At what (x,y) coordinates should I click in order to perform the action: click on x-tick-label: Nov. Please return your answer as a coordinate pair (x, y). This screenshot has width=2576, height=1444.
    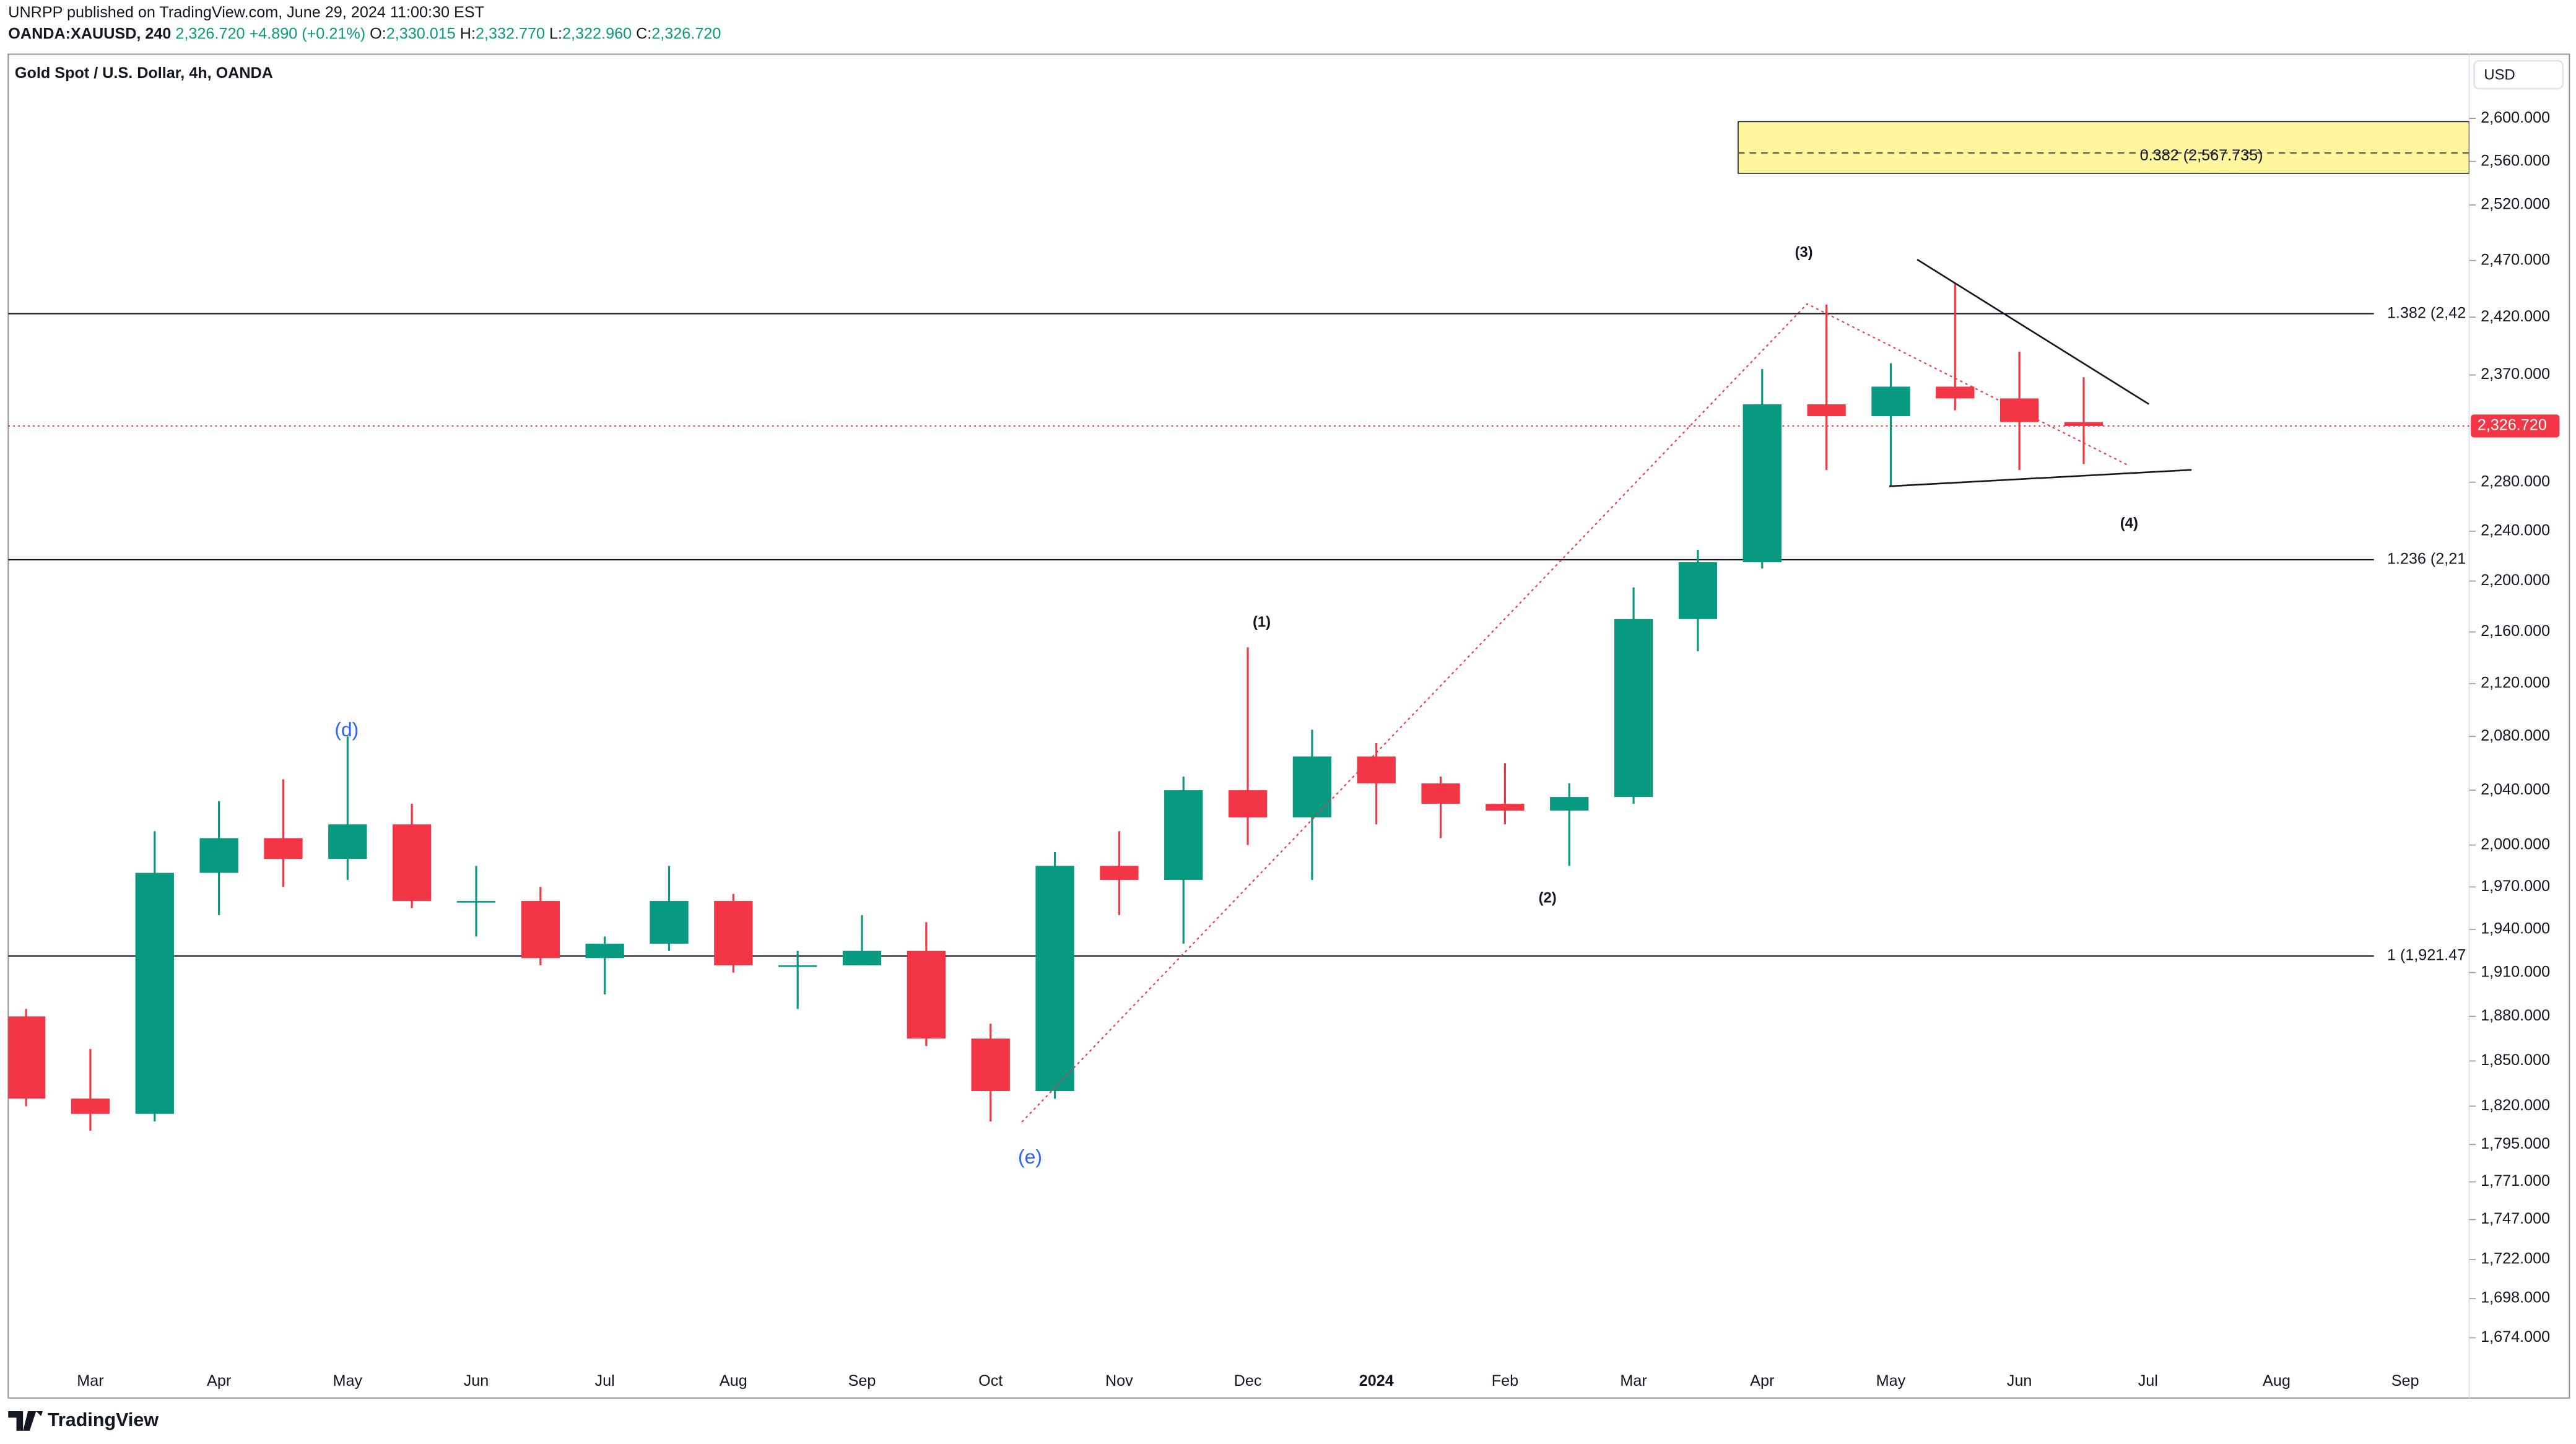
    Looking at the image, I should click on (1119, 1381).